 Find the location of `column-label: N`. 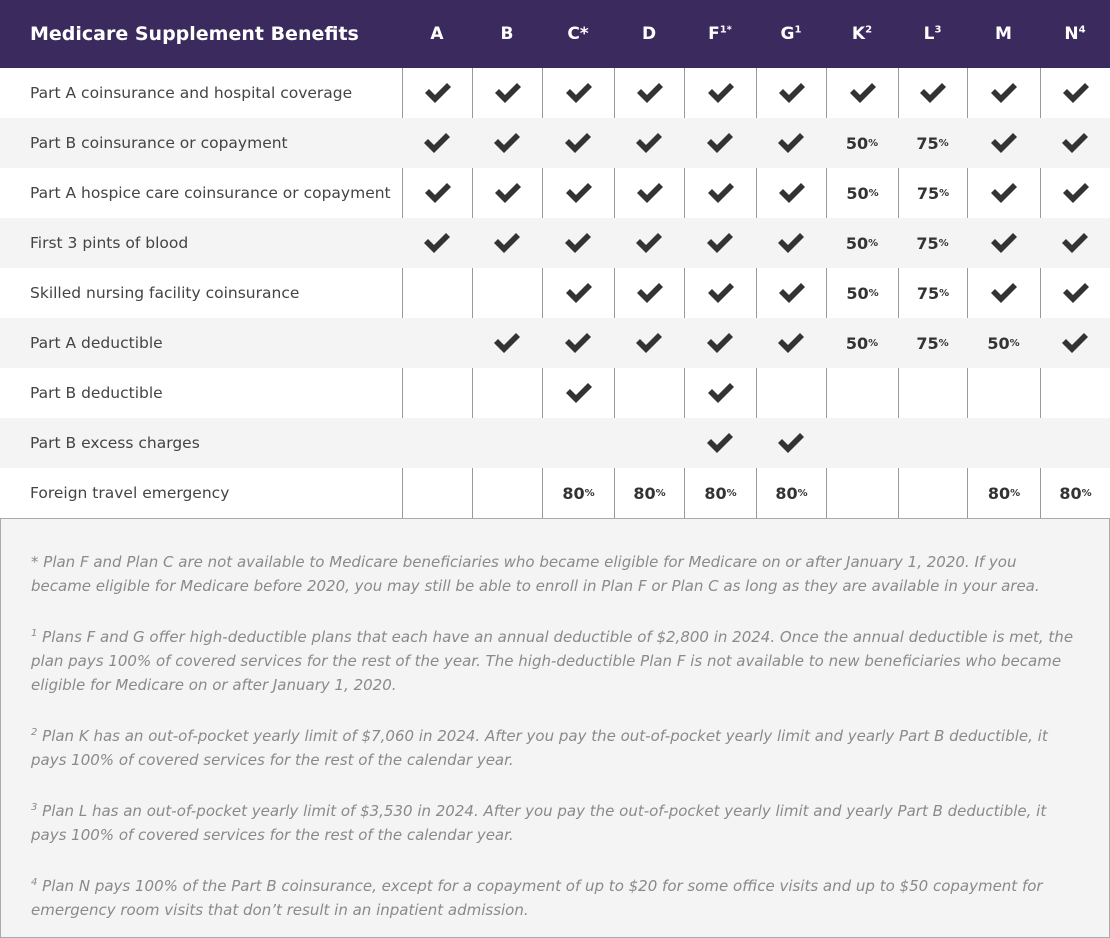

column-label: N is located at coordinates (1071, 34).